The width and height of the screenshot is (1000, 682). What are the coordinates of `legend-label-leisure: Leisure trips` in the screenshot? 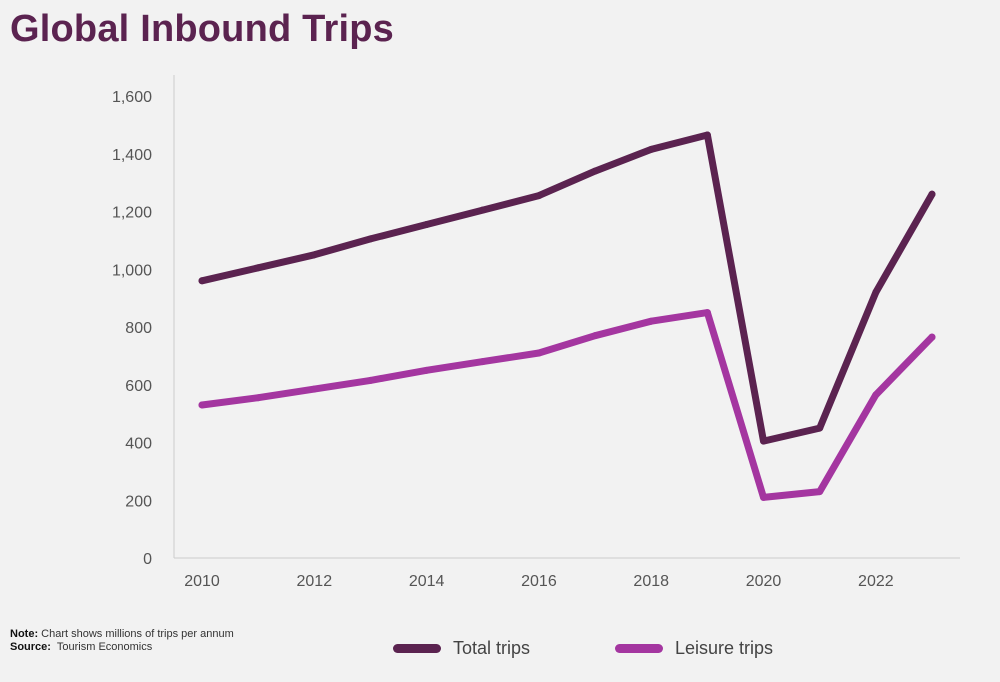 It's located at (724, 648).